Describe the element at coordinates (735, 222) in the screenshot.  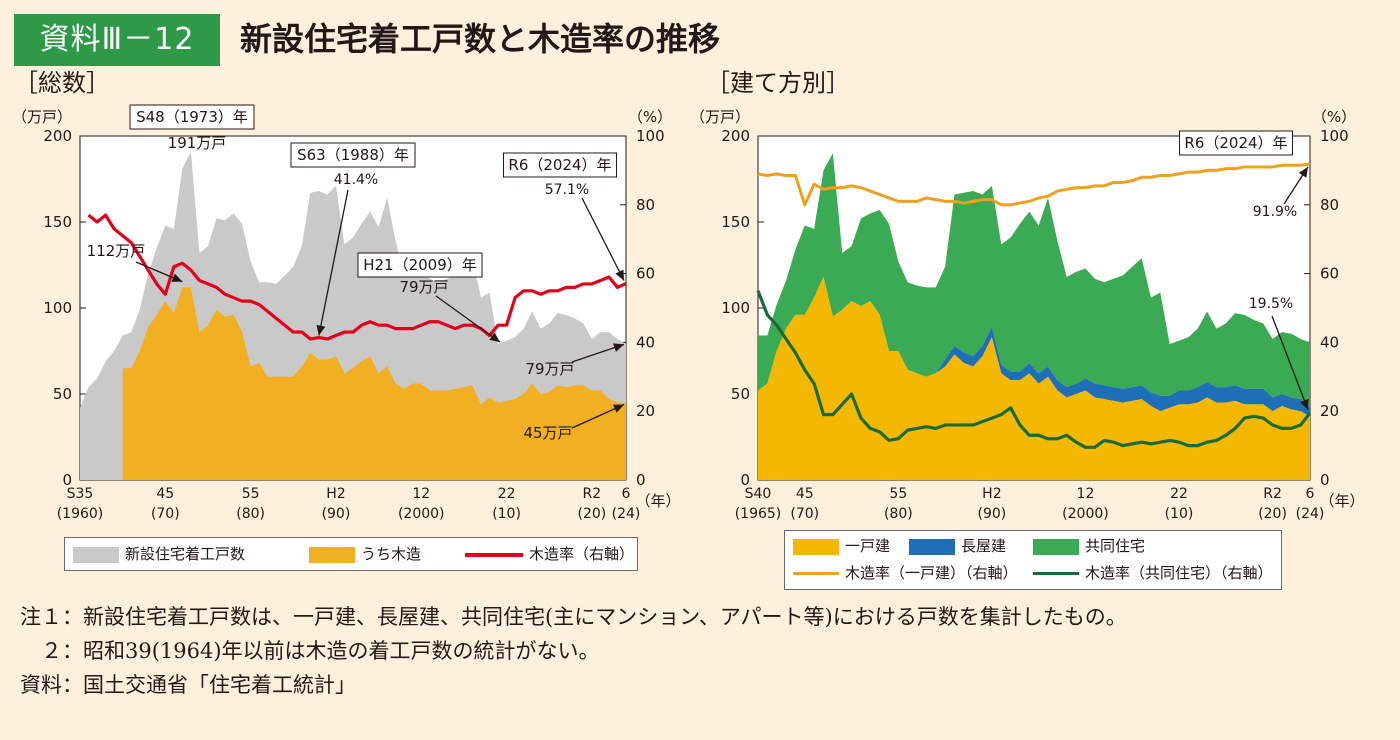
I see `chart2-ytick-label: 150` at that location.